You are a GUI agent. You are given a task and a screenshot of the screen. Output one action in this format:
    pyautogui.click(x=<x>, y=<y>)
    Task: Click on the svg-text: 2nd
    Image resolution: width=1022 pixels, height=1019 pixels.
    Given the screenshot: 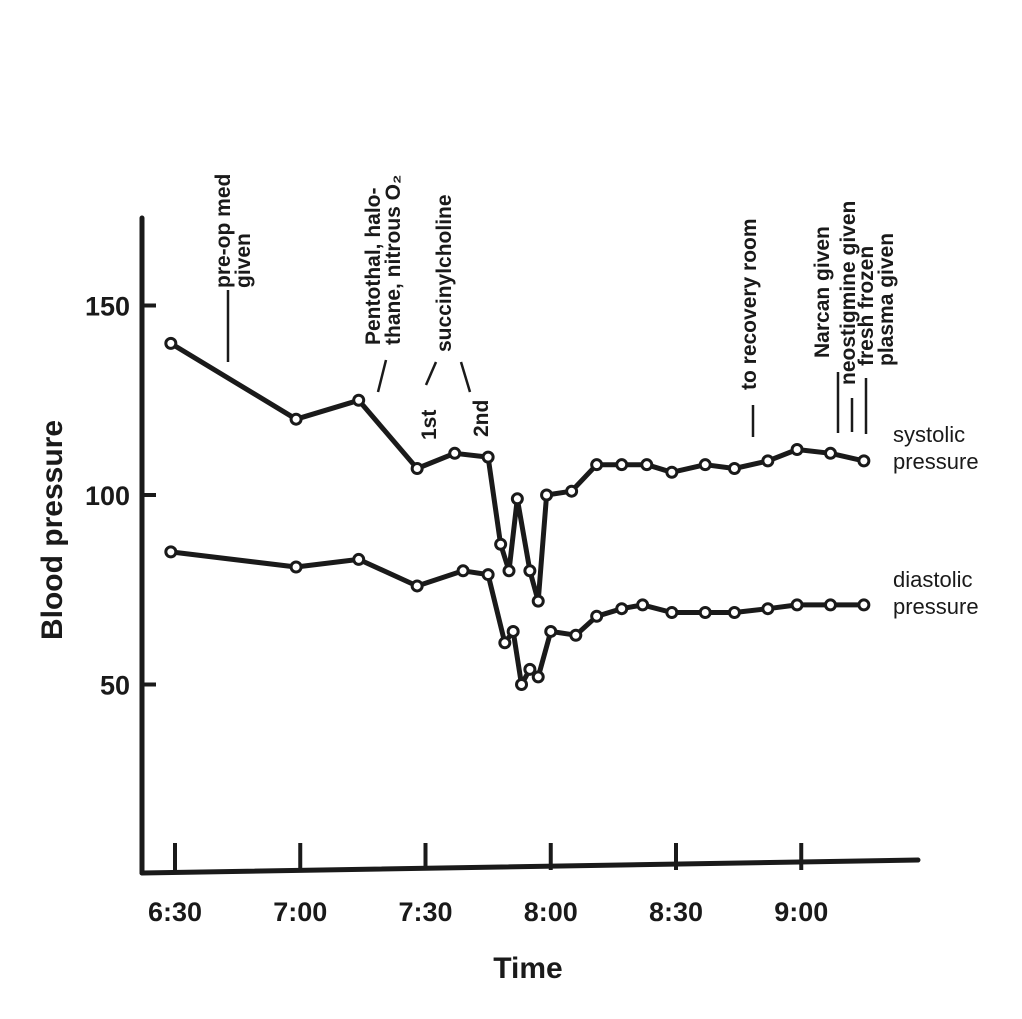 What is the action you would take?
    pyautogui.click(x=481, y=418)
    